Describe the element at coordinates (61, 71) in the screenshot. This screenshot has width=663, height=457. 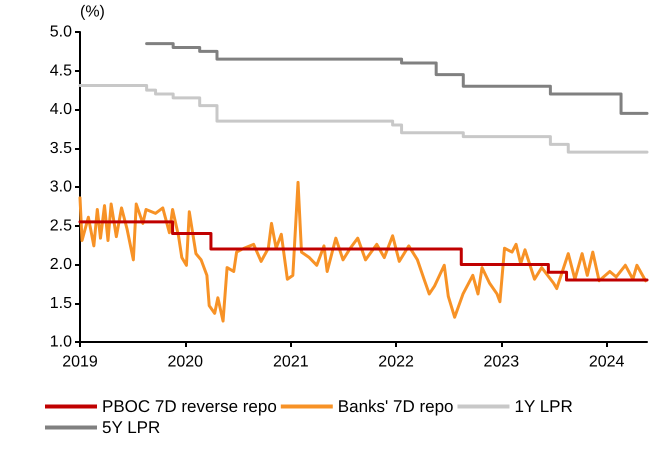
I see `y-tick-label: 4.5` at that location.